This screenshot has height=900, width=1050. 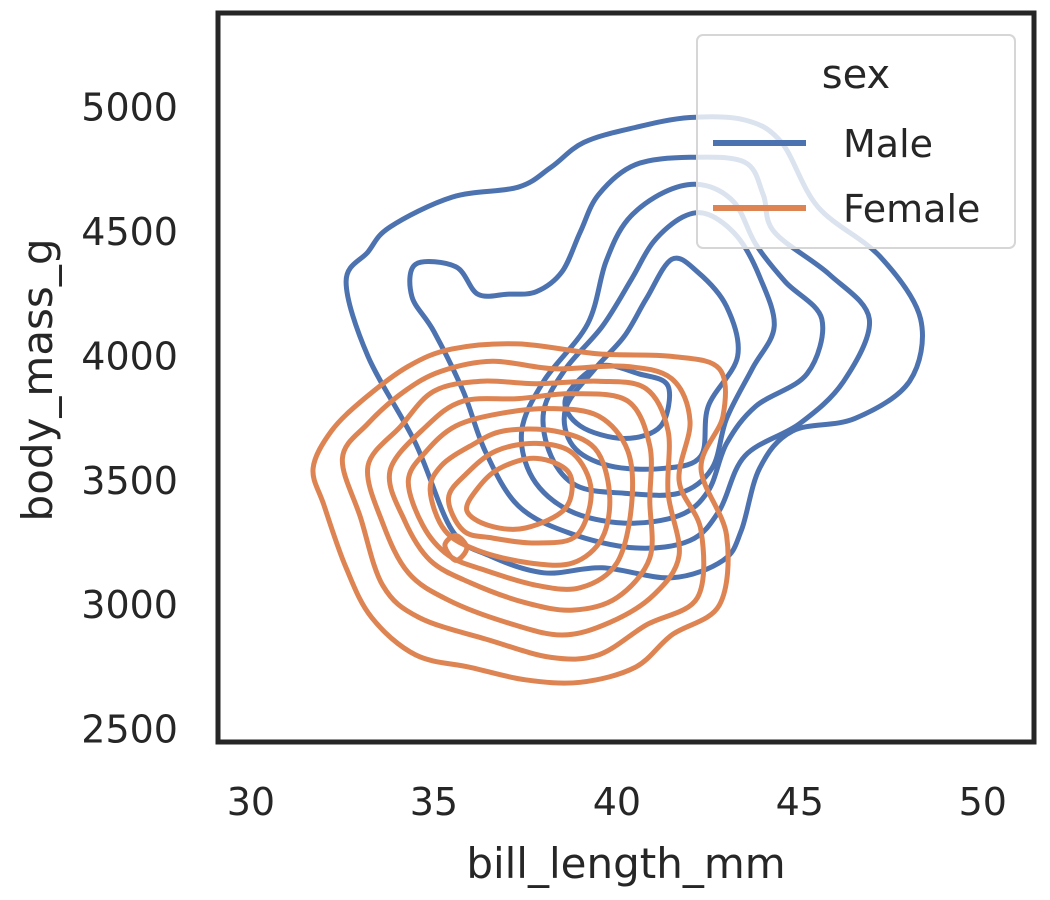 I want to click on x-tick-label-30: 30, so click(x=251, y=802).